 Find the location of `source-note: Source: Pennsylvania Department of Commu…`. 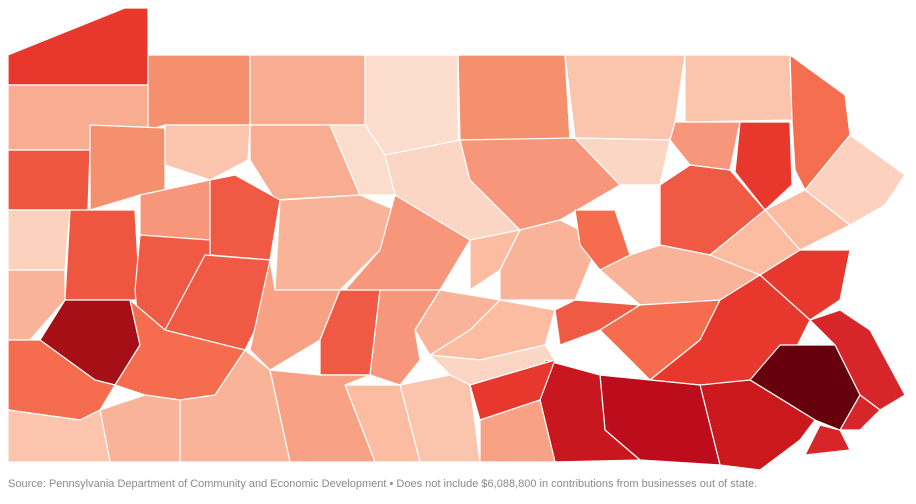

source-note: Source: Pennsylvania Department of Commu… is located at coordinates (383, 484).